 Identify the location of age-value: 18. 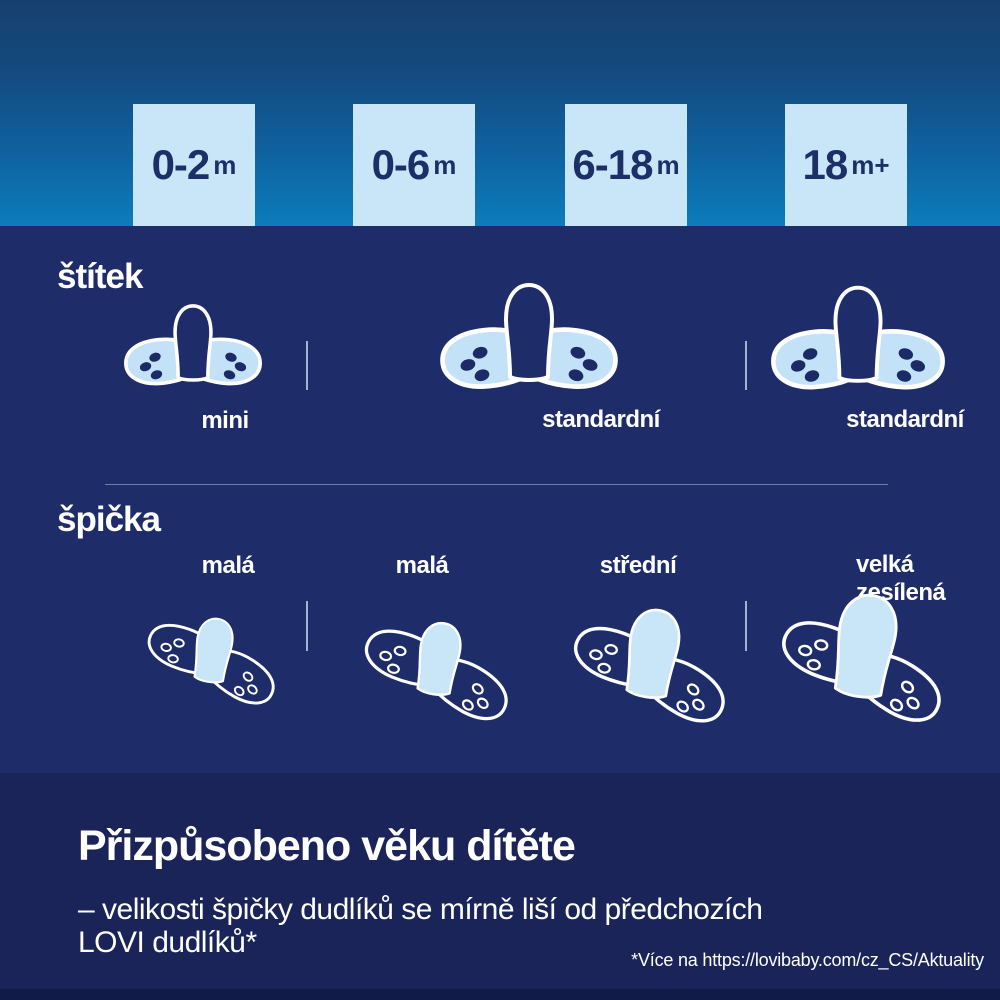
(825, 164).